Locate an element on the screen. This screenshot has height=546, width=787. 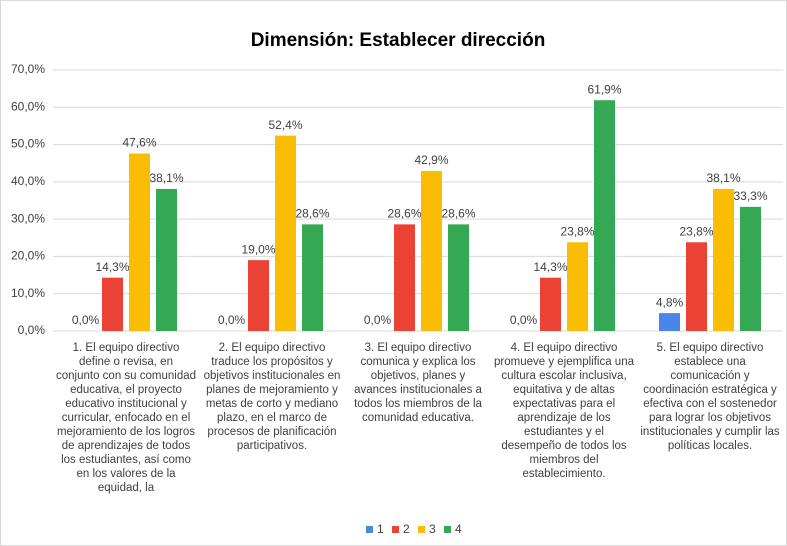
y-tick-label: 60,0% is located at coordinates (28, 106).